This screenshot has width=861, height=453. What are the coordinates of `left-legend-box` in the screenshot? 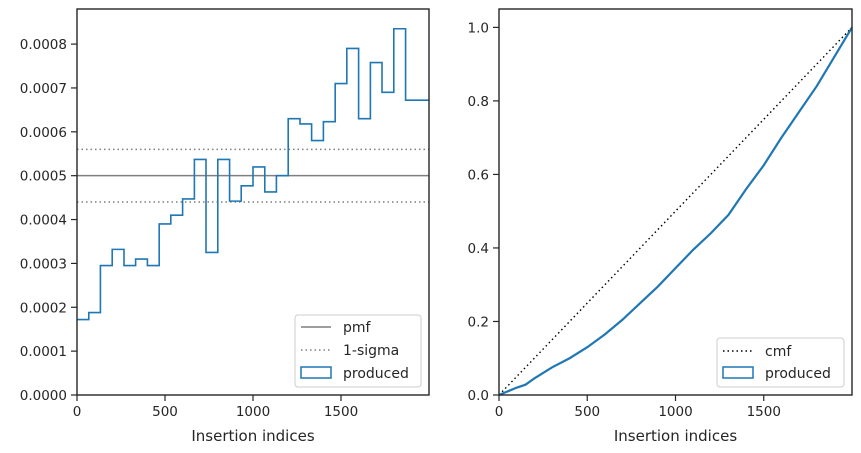 It's located at (358, 351).